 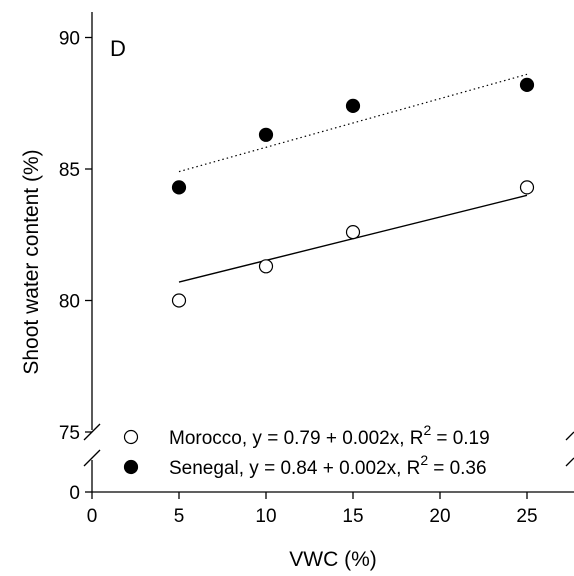 What do you see at coordinates (92, 516) in the screenshot?
I see `x-tick-label: 0` at bounding box center [92, 516].